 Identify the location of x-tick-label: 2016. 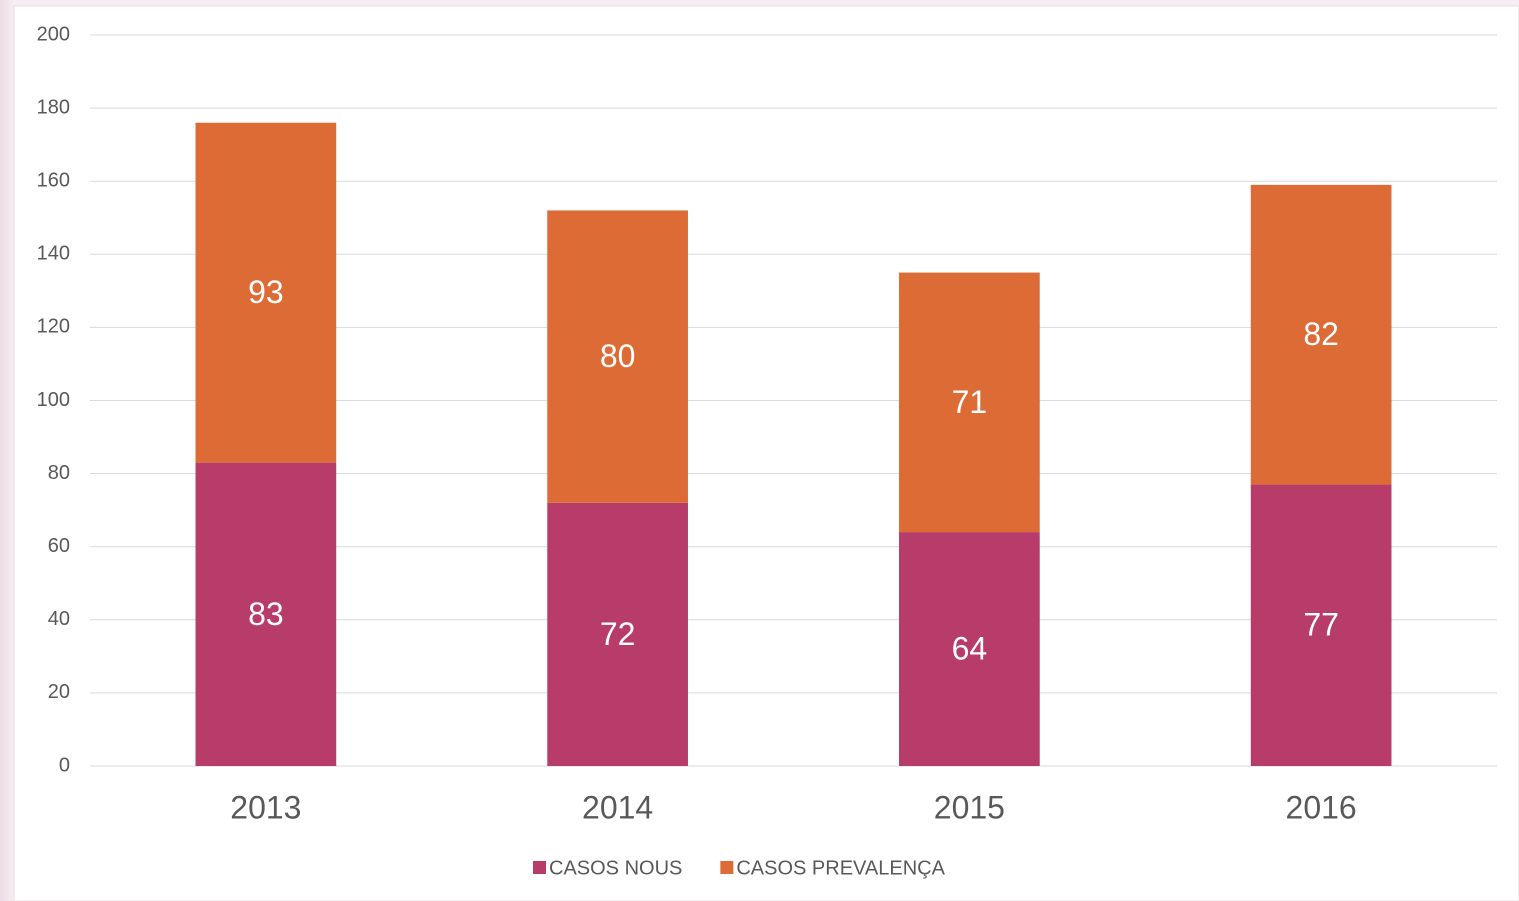
(1321, 807).